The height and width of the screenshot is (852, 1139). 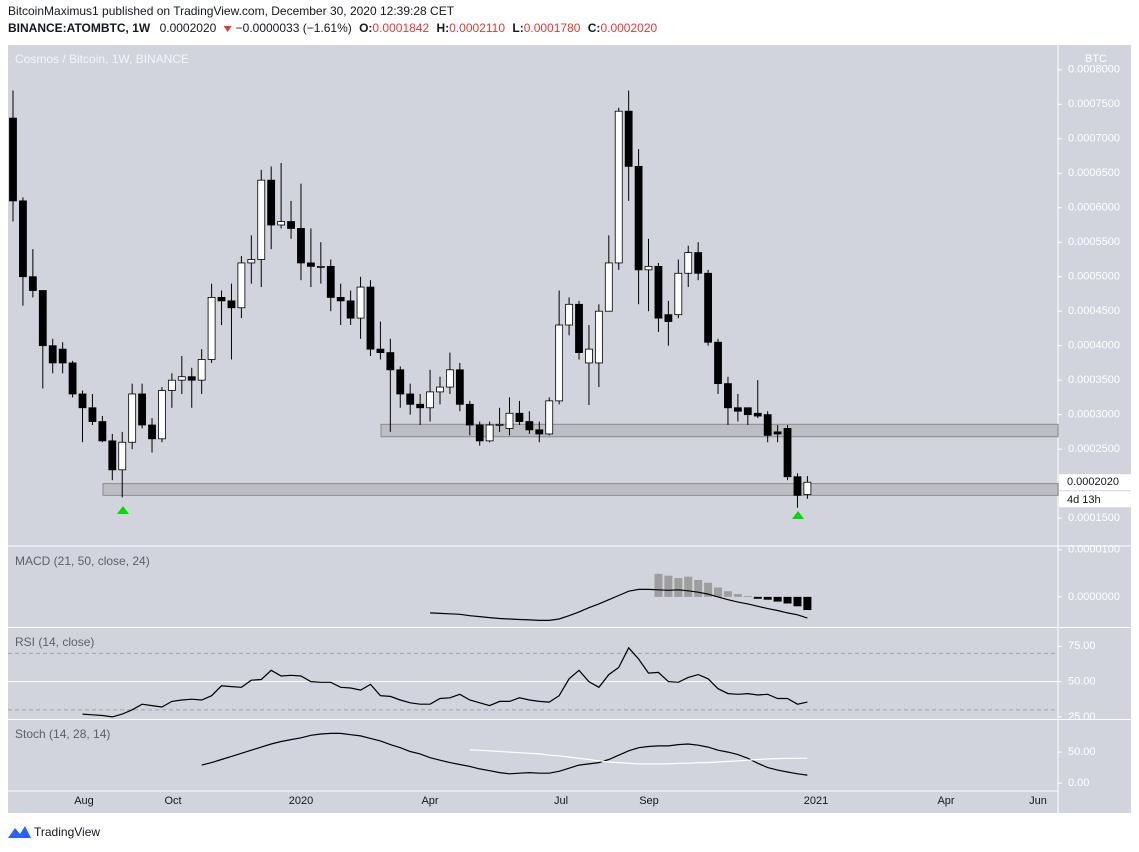 What do you see at coordinates (1094, 242) in the screenshot?
I see `y-tick-label: 0.0005500` at bounding box center [1094, 242].